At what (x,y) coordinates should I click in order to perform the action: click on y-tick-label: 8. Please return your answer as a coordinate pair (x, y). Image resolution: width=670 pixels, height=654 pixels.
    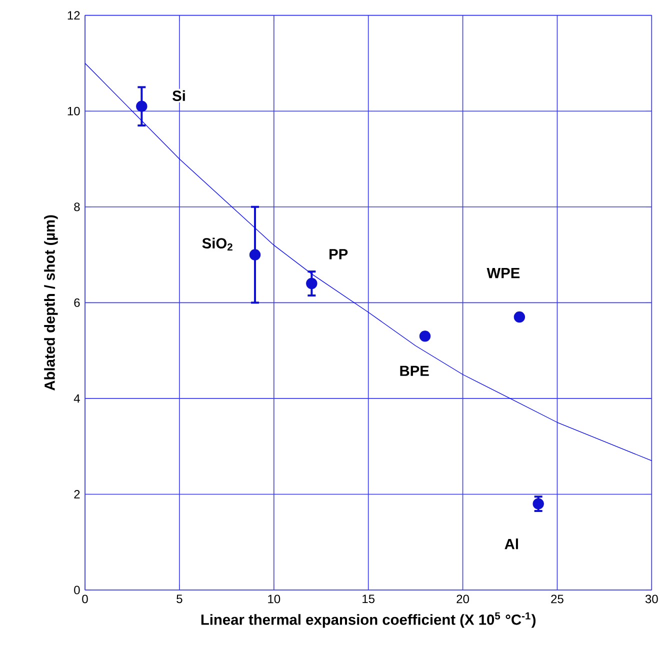
    Looking at the image, I should click on (77, 207).